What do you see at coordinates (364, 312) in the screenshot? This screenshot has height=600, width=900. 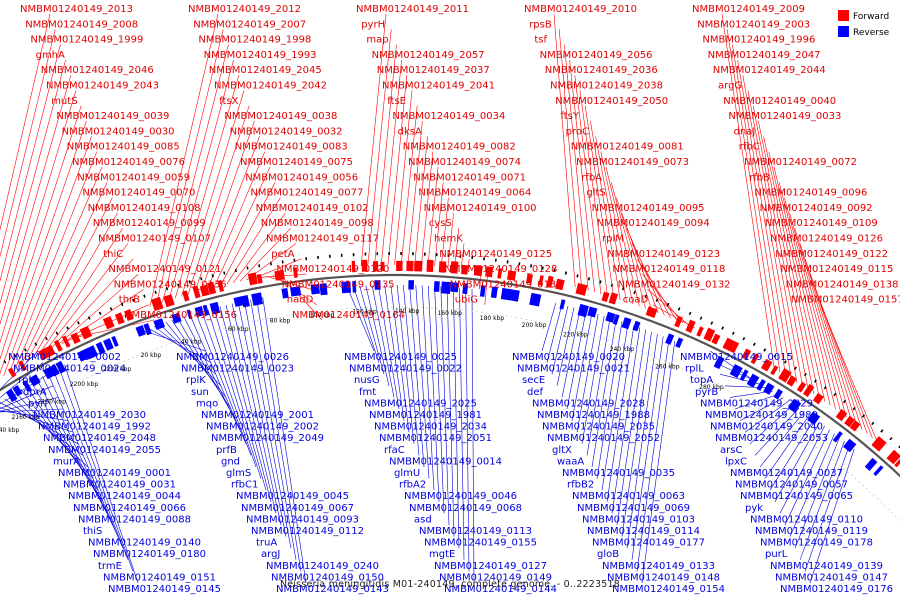 I see `scale-tick-label: 120 kbp` at bounding box center [364, 312].